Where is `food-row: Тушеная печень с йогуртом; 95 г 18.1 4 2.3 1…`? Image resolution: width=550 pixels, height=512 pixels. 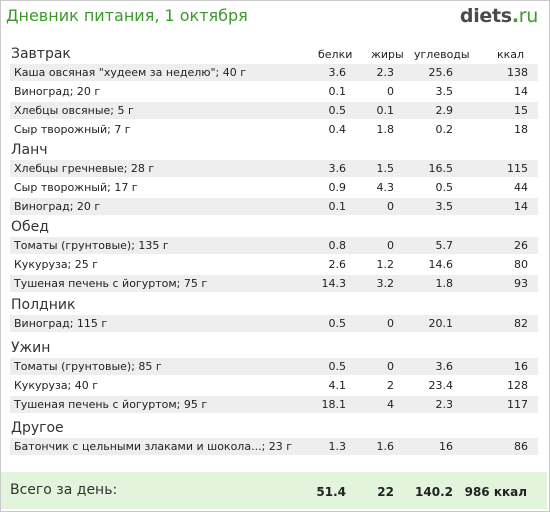
food-row: Тушеная печень с йогуртом; 95 г 18.1 4 2.3 1… is located at coordinates (274, 404).